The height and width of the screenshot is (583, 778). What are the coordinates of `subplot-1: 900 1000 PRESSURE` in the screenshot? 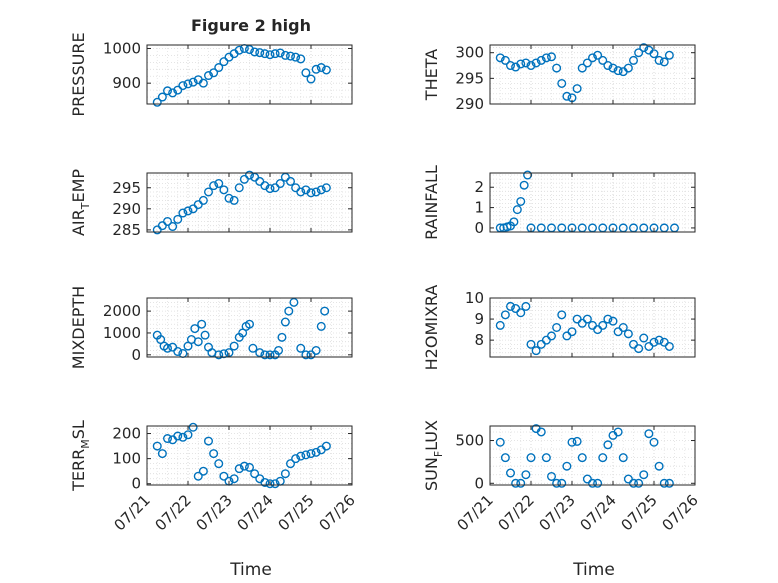 It's located at (211, 74).